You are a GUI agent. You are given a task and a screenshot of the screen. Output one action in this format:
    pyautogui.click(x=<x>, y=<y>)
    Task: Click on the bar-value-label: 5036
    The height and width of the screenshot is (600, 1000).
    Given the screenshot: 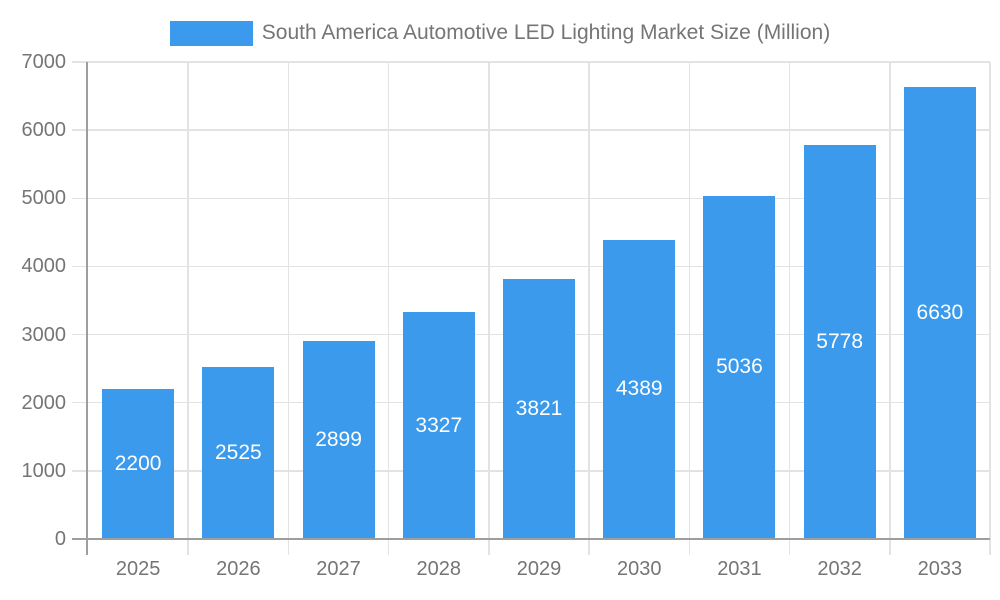 What is the action you would take?
    pyautogui.click(x=739, y=367)
    